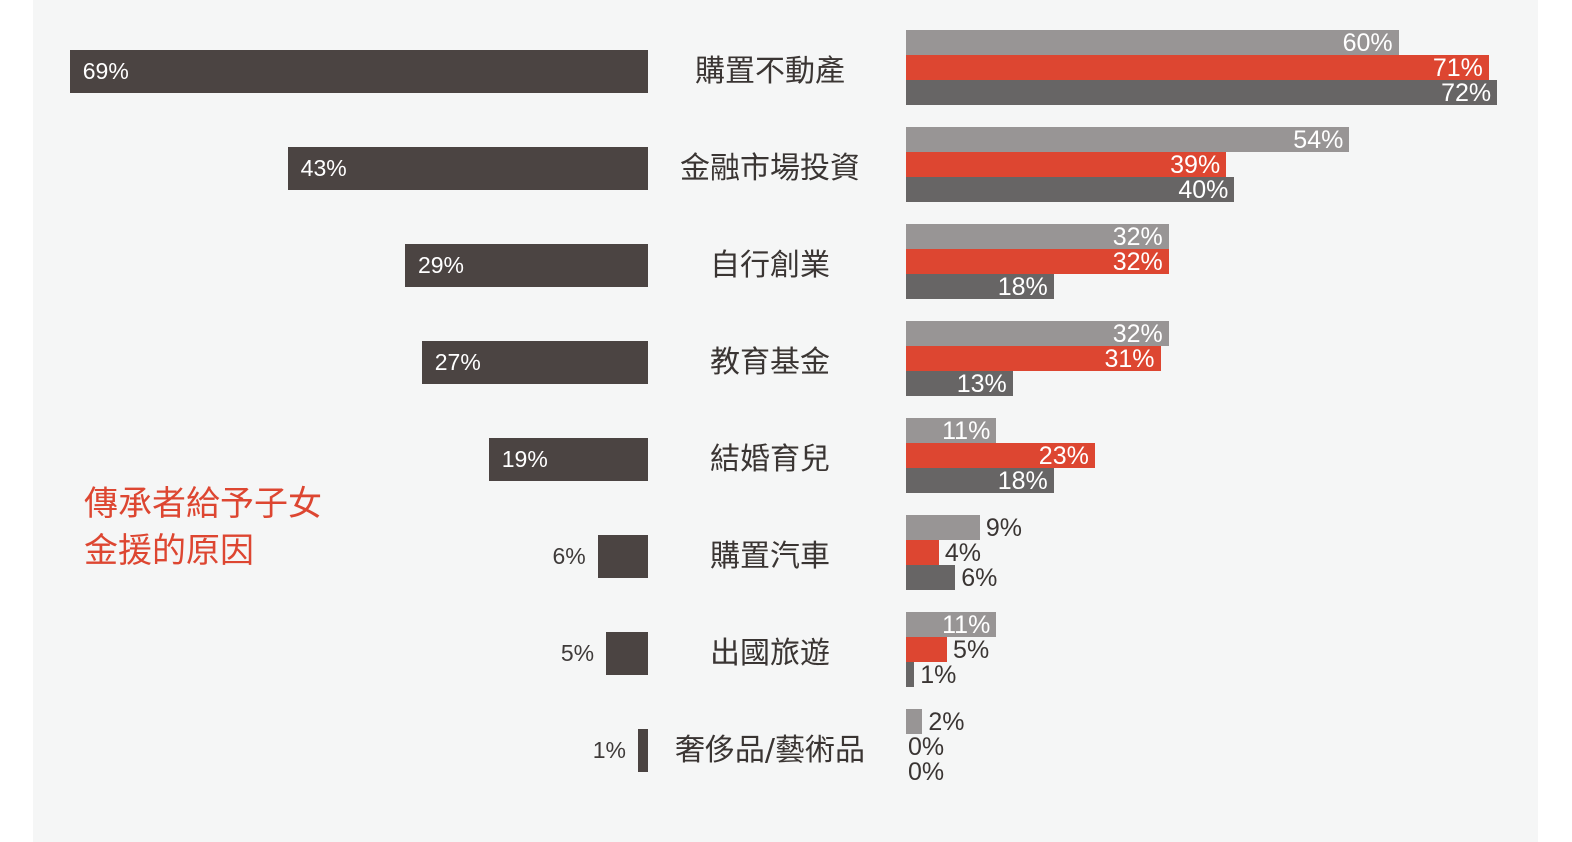 This screenshot has height=842, width=1572. What do you see at coordinates (467, 168) in the screenshot?
I see `left-bar: 43%` at bounding box center [467, 168].